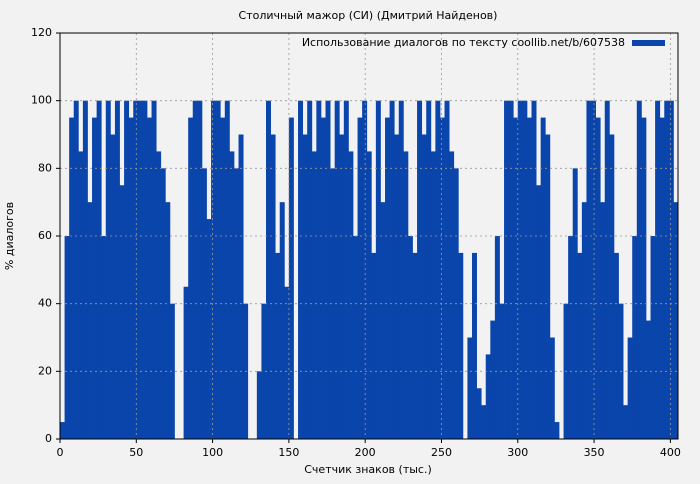 The image size is (700, 484). I want to click on y-tick-label: 80, so click(45, 167).